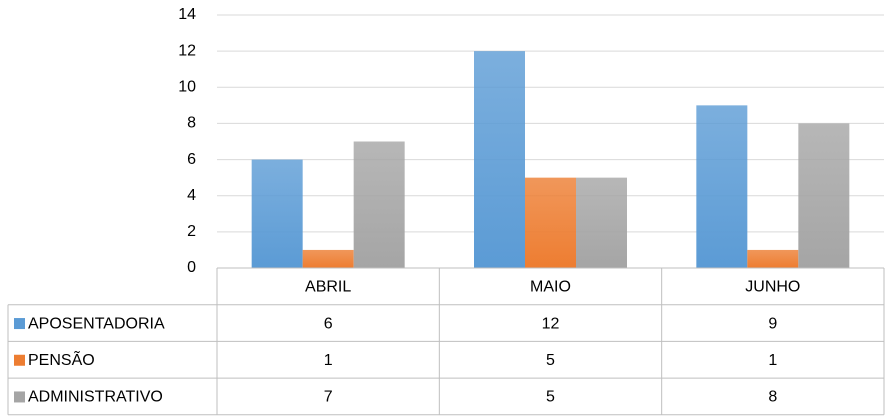 The width and height of the screenshot is (886, 419). I want to click on y-tick-label: 2, so click(191, 231).